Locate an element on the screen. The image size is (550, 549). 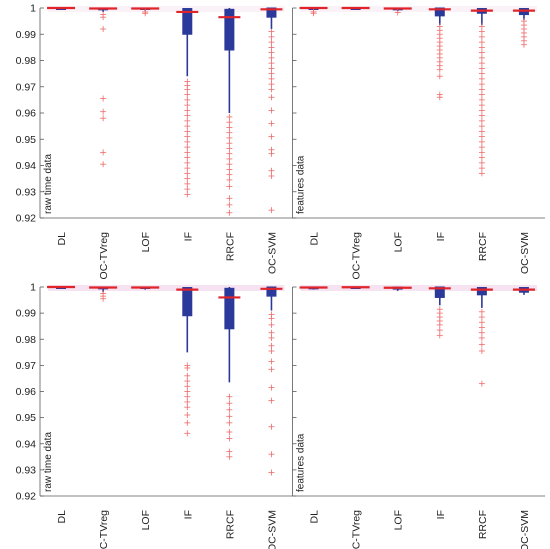
box-DL: DL is located at coordinates (313, 404).